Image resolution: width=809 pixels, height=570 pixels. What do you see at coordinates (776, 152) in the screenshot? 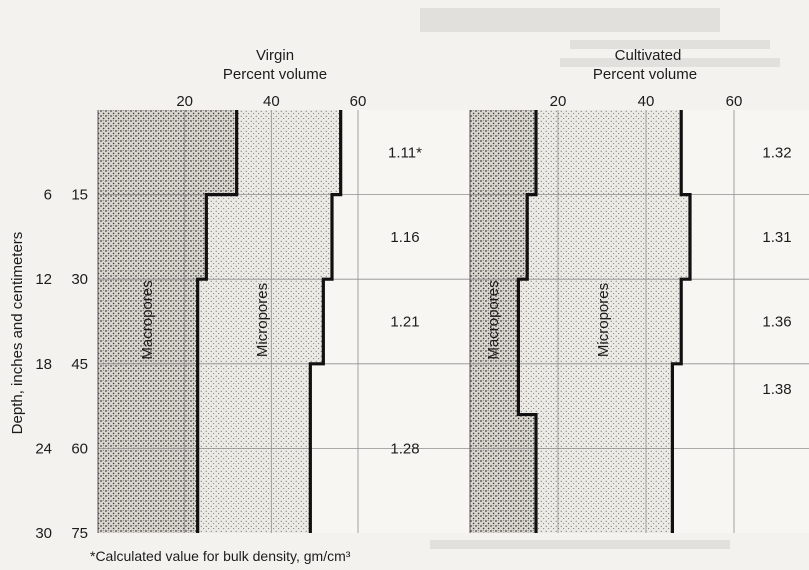
I see `cultivated-bulk-density-label: 1.32` at bounding box center [776, 152].